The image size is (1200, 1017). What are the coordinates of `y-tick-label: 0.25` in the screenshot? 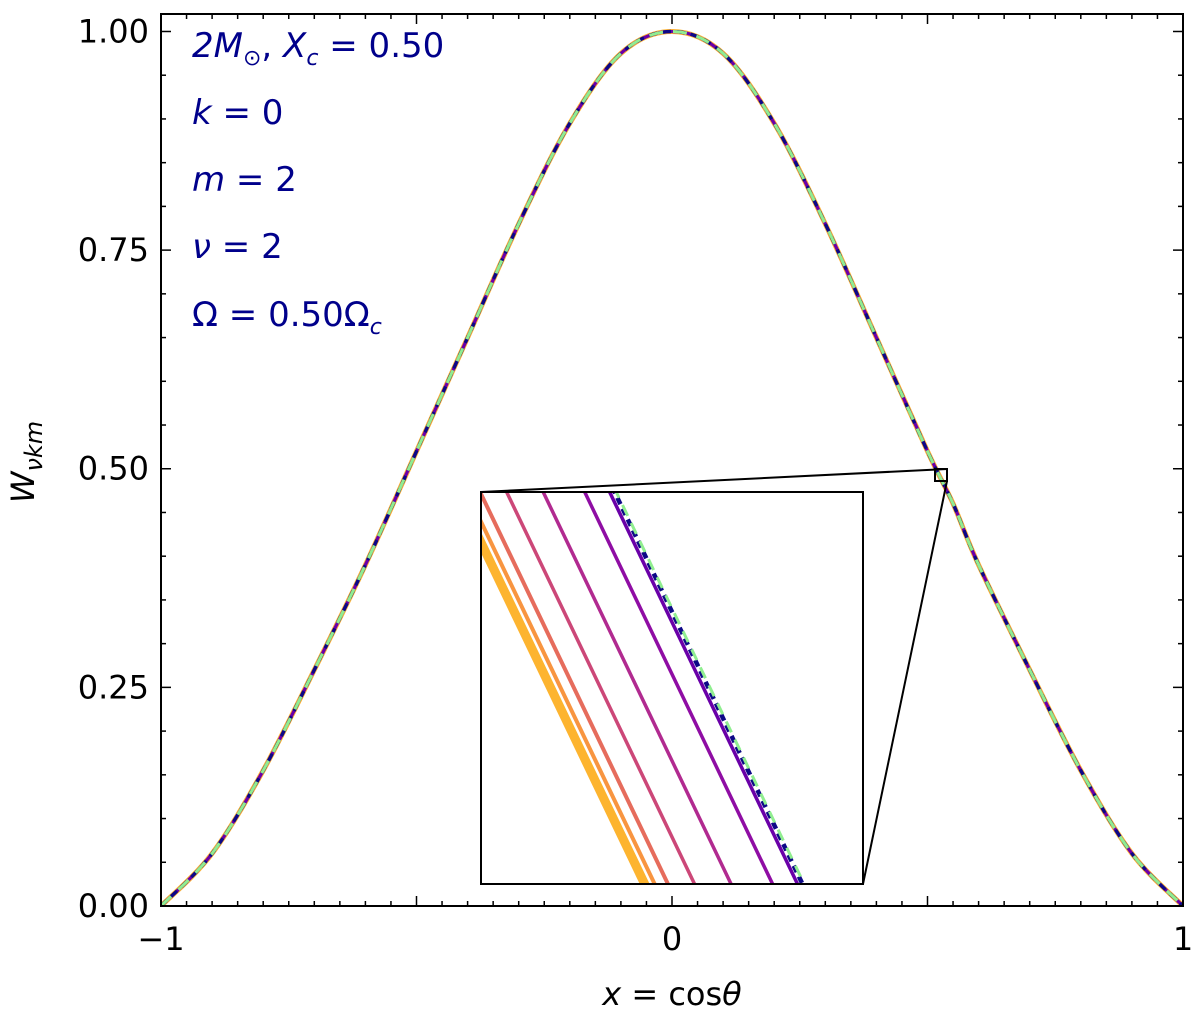 It's located at (113, 687).